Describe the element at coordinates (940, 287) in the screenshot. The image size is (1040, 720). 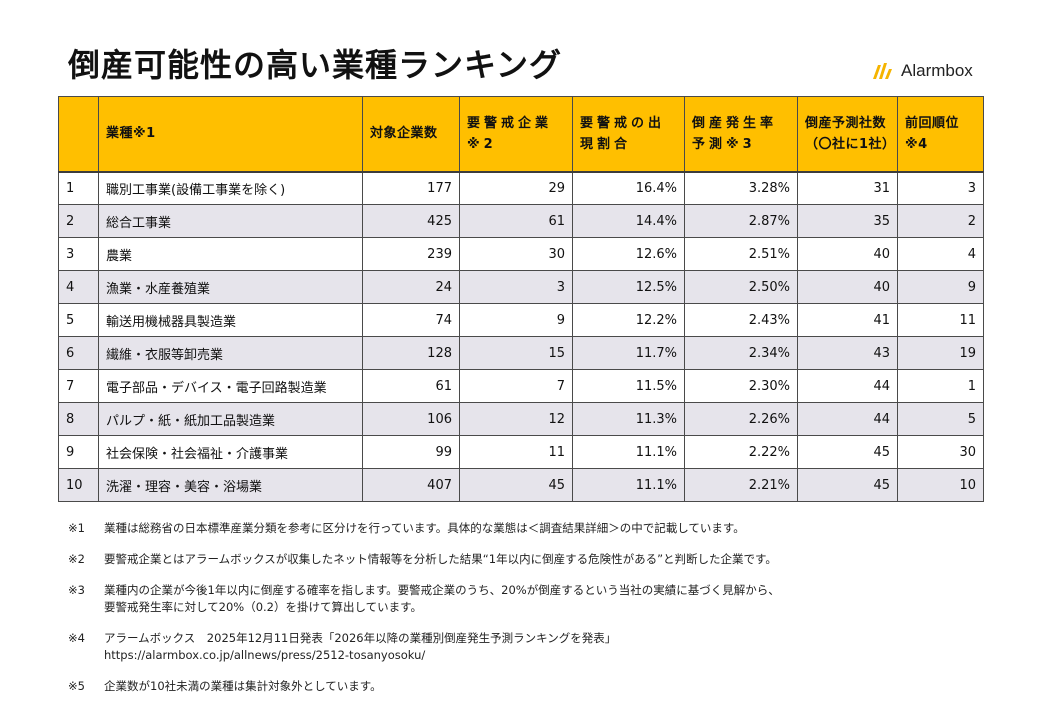
I see `cell-previous: 9` at that location.